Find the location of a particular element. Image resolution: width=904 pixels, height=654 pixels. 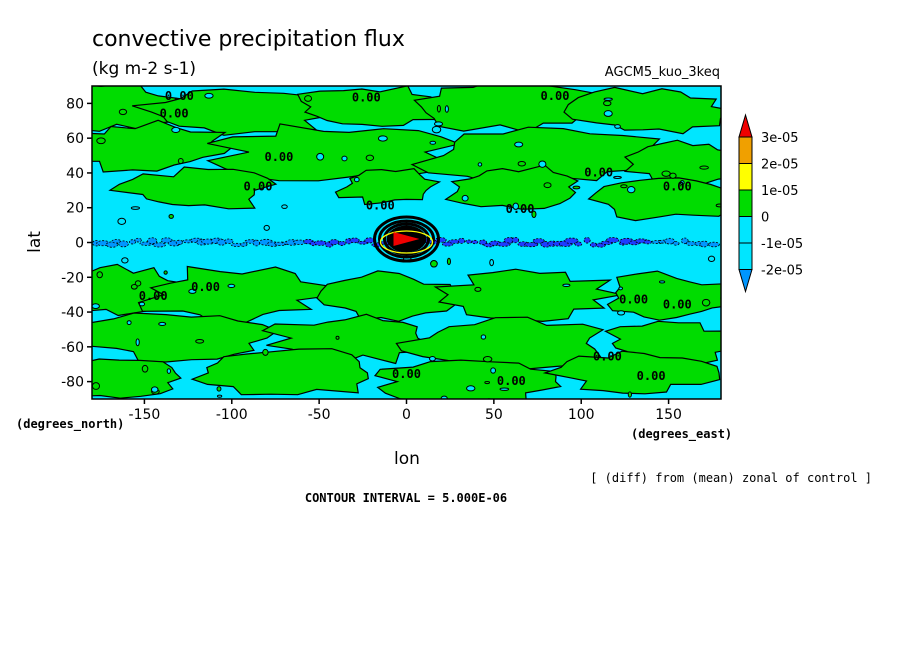

colorbar-segment is located at coordinates (745, 203).